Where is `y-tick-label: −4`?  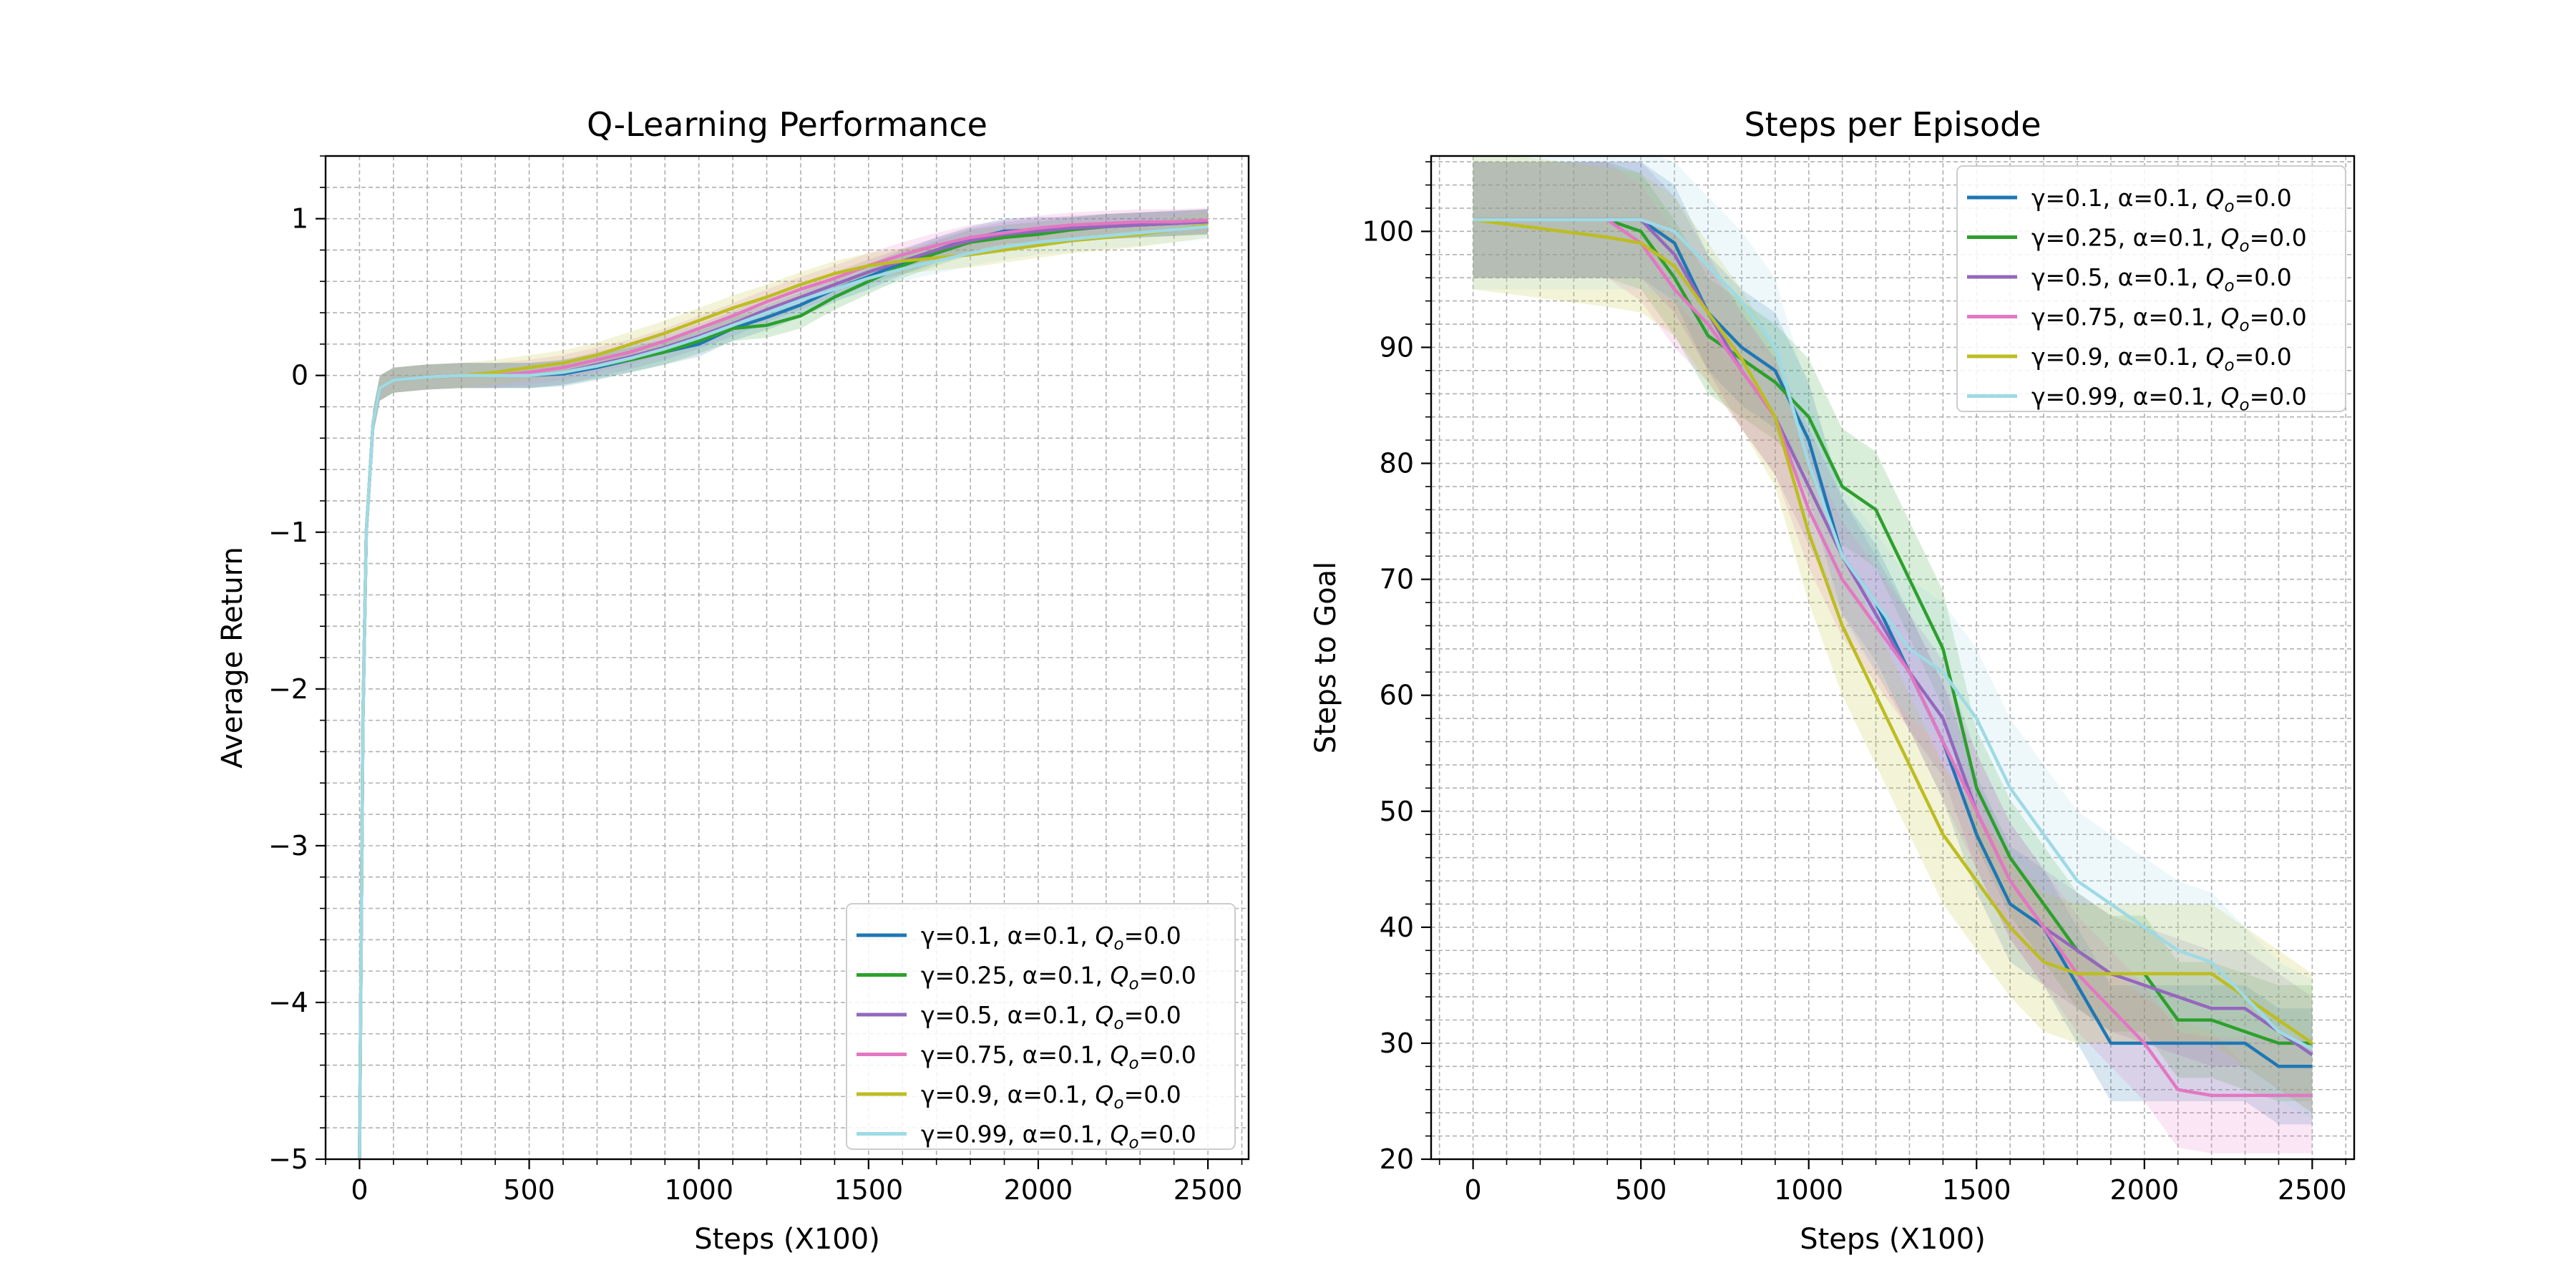
y-tick-label: −4 is located at coordinates (288, 1002).